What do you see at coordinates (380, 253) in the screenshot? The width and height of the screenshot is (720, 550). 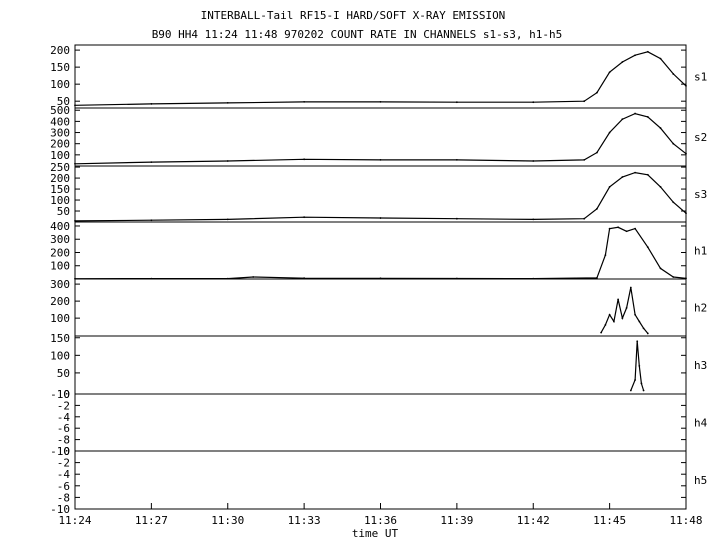 I see `series-line-h1` at bounding box center [380, 253].